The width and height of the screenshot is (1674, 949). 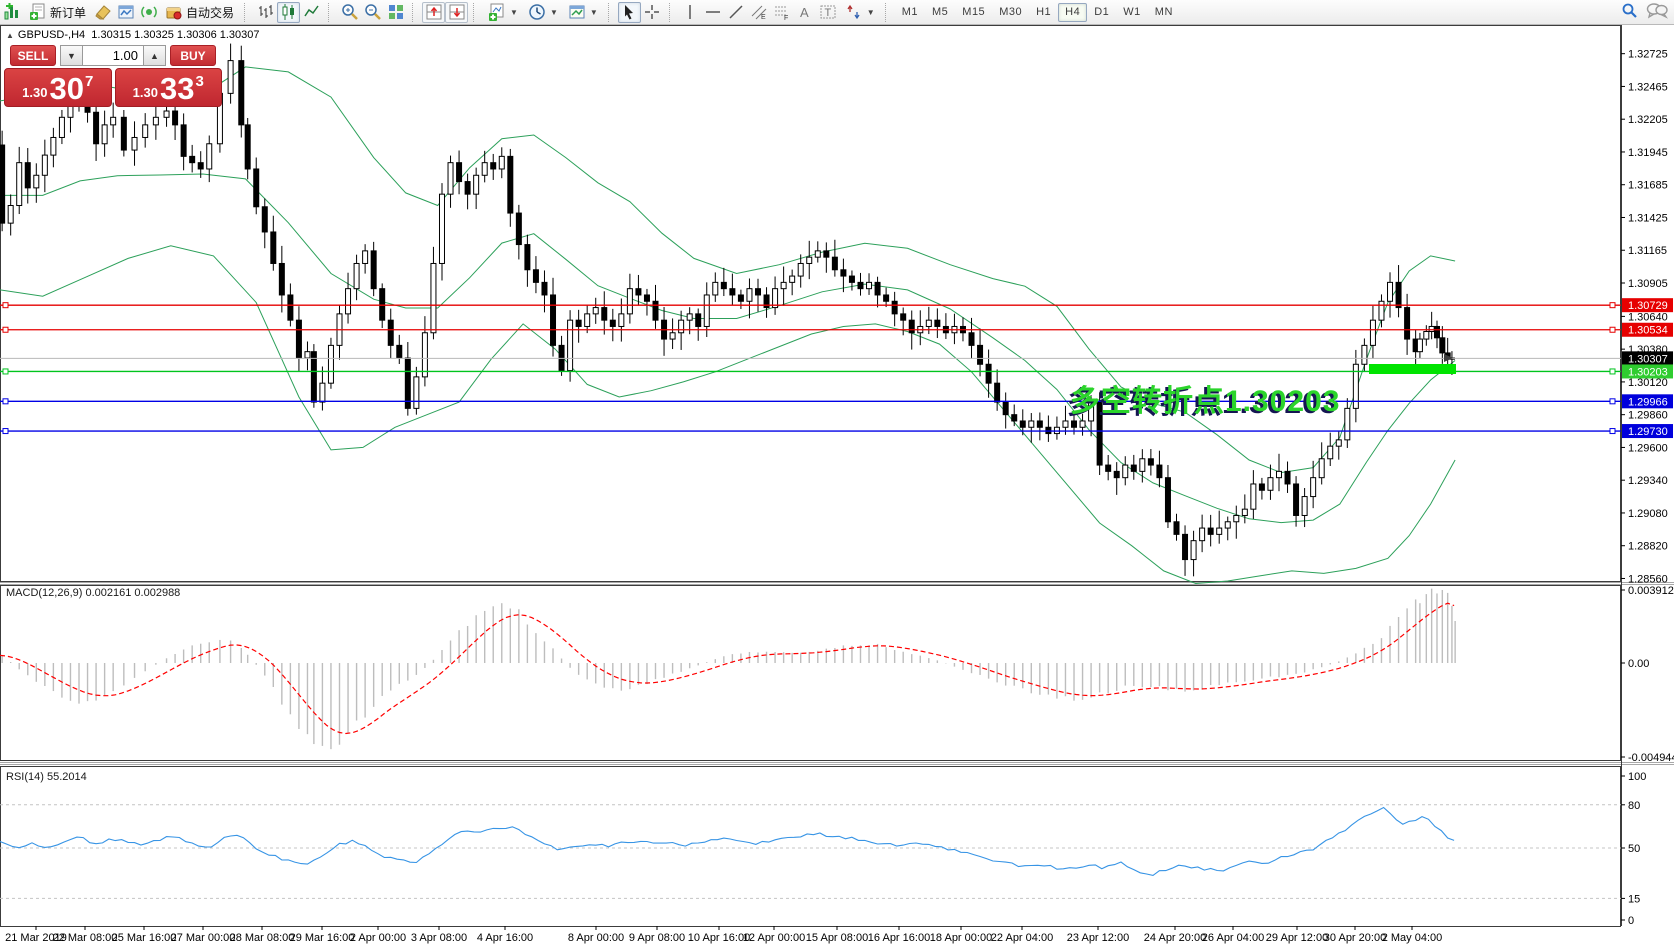 I want to click on sell-button: SELL, so click(x=33, y=55).